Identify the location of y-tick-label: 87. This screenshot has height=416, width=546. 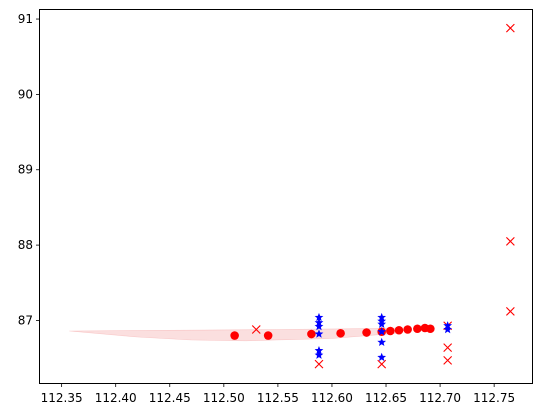
(25, 320).